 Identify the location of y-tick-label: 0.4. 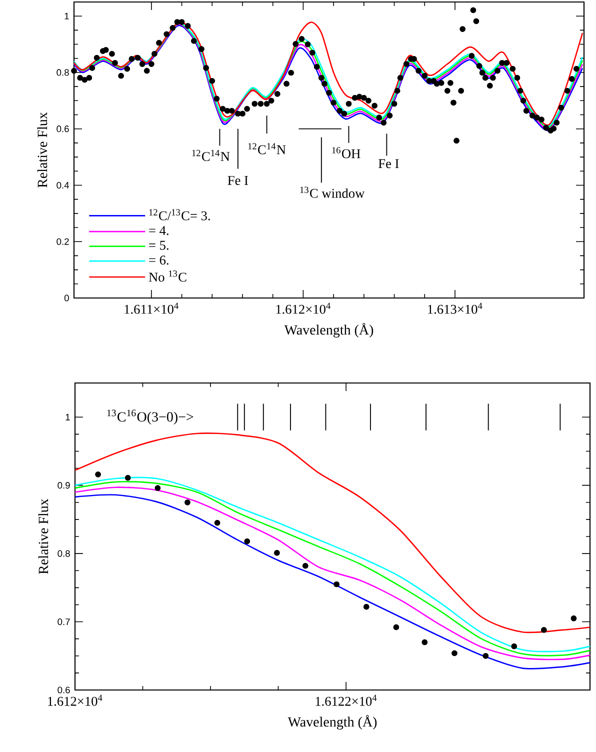
(63, 185).